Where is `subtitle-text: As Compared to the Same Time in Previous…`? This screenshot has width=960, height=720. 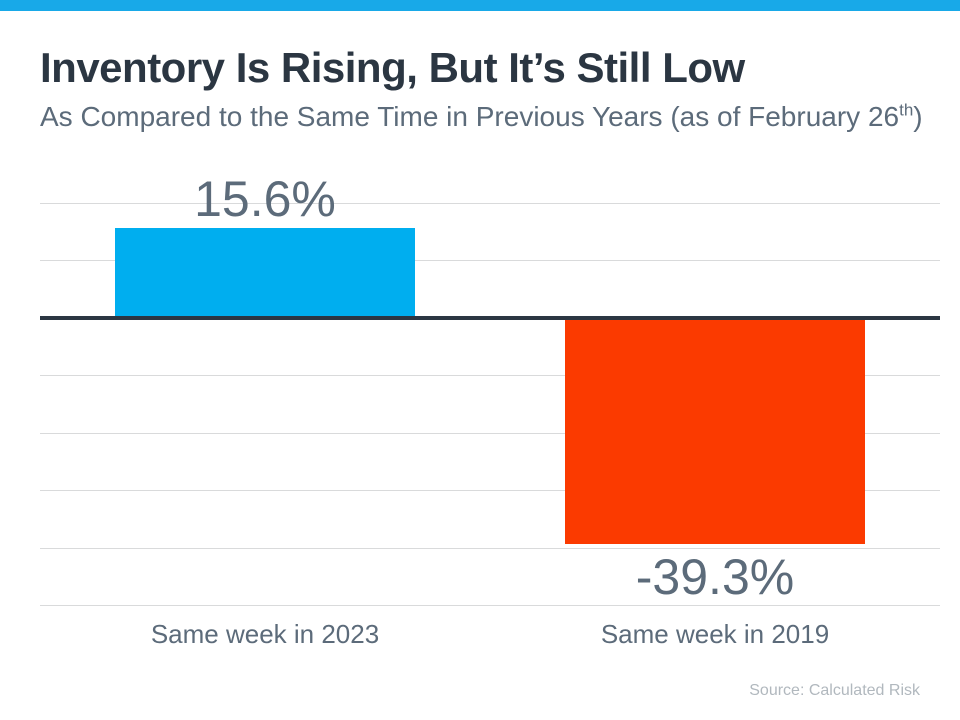
subtitle-text: As Compared to the Same Time in Previous… is located at coordinates (470, 116).